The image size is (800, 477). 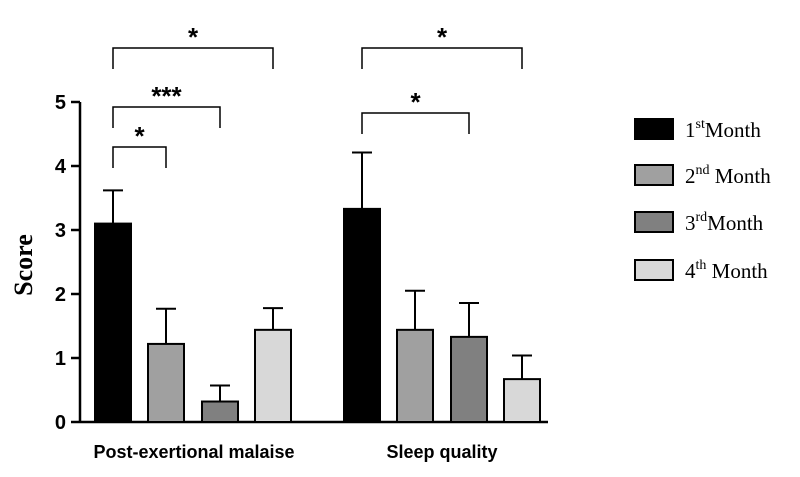 What do you see at coordinates (23, 265) in the screenshot?
I see `y-axis-label: Score` at bounding box center [23, 265].